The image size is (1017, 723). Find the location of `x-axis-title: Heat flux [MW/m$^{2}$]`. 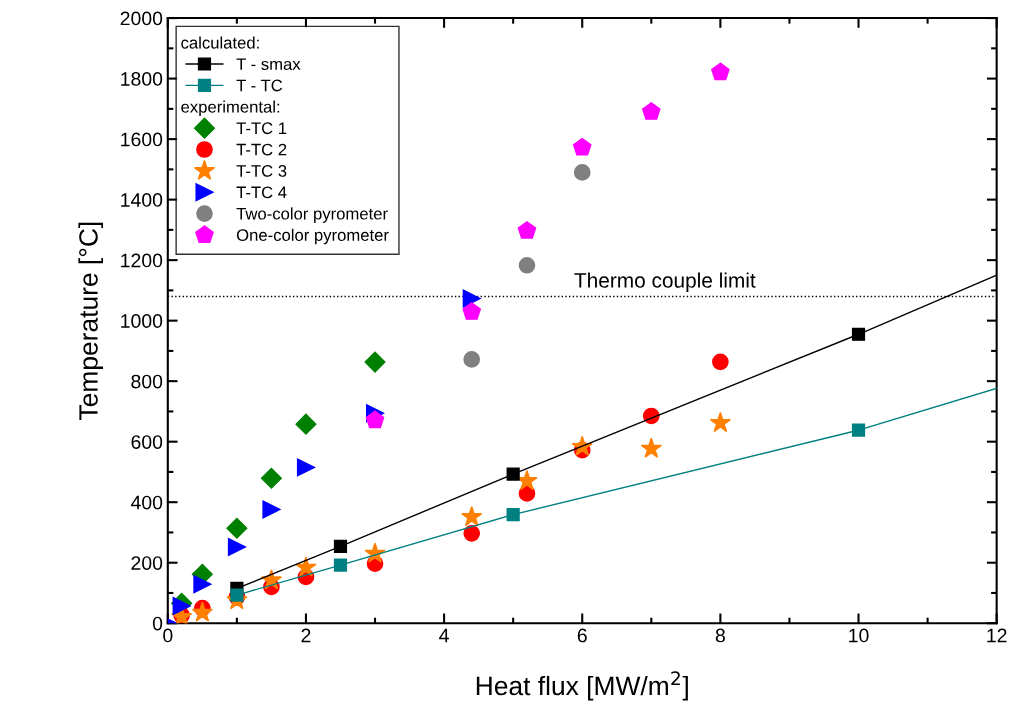

x-axis-title: Heat flux [MW/m$^{2}$] is located at coordinates (582, 686).